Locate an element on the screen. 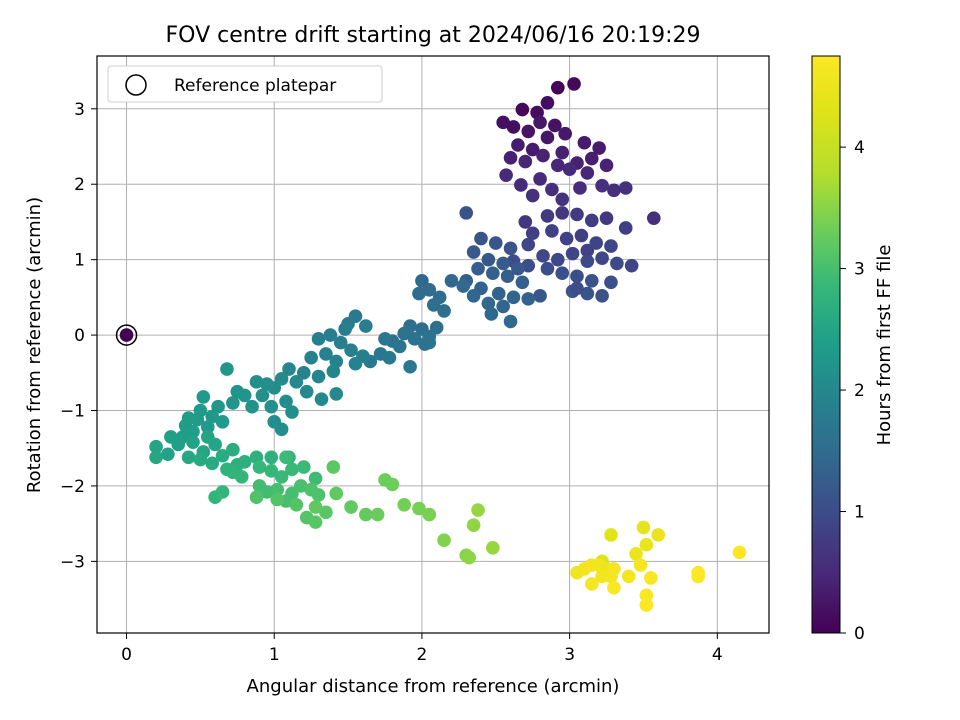 The height and width of the screenshot is (720, 960). colorbar: 0 1 2 3 4 Hours from first FF file is located at coordinates (853, 349).